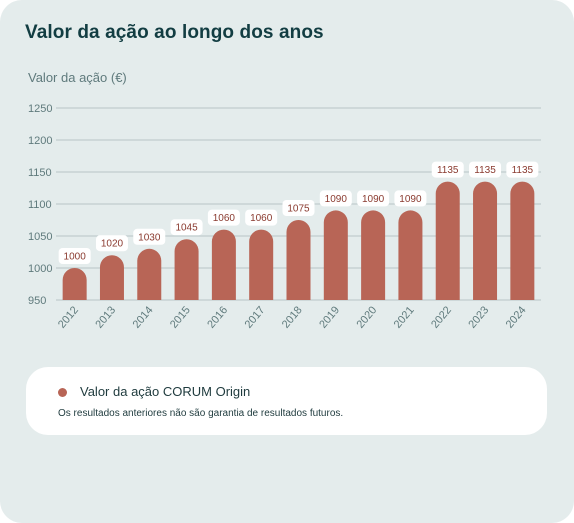  Describe the element at coordinates (255, 317) in the screenshot. I see `x-tick-label: 2017` at that location.